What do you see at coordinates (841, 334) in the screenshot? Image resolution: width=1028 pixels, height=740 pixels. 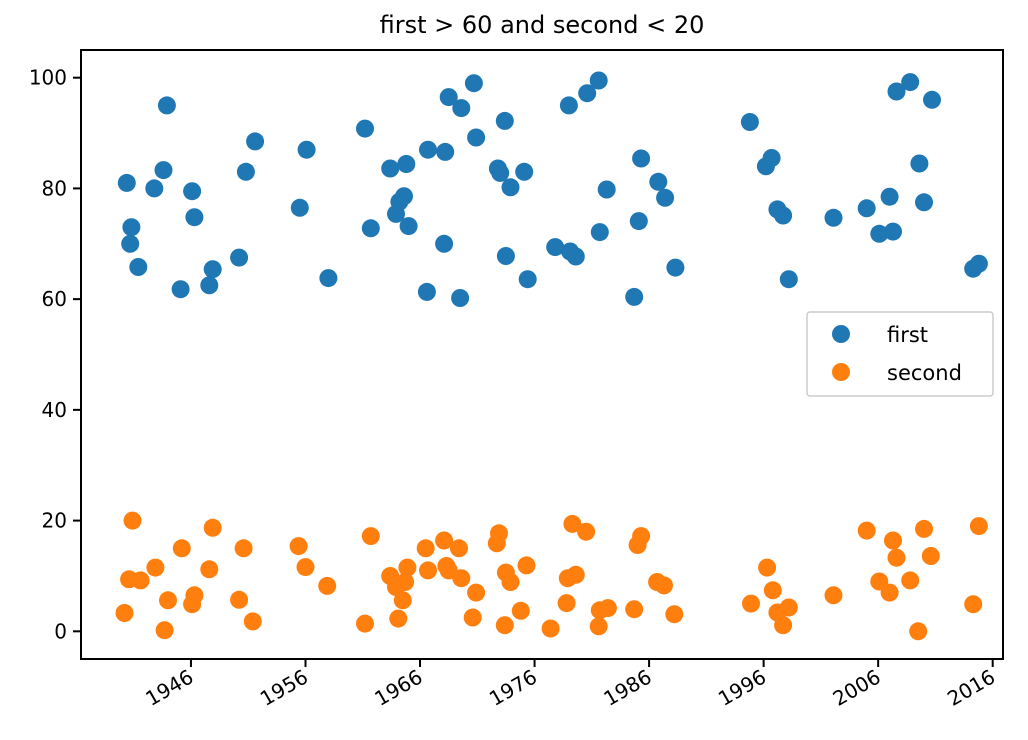 I see `legend-marker-first` at bounding box center [841, 334].